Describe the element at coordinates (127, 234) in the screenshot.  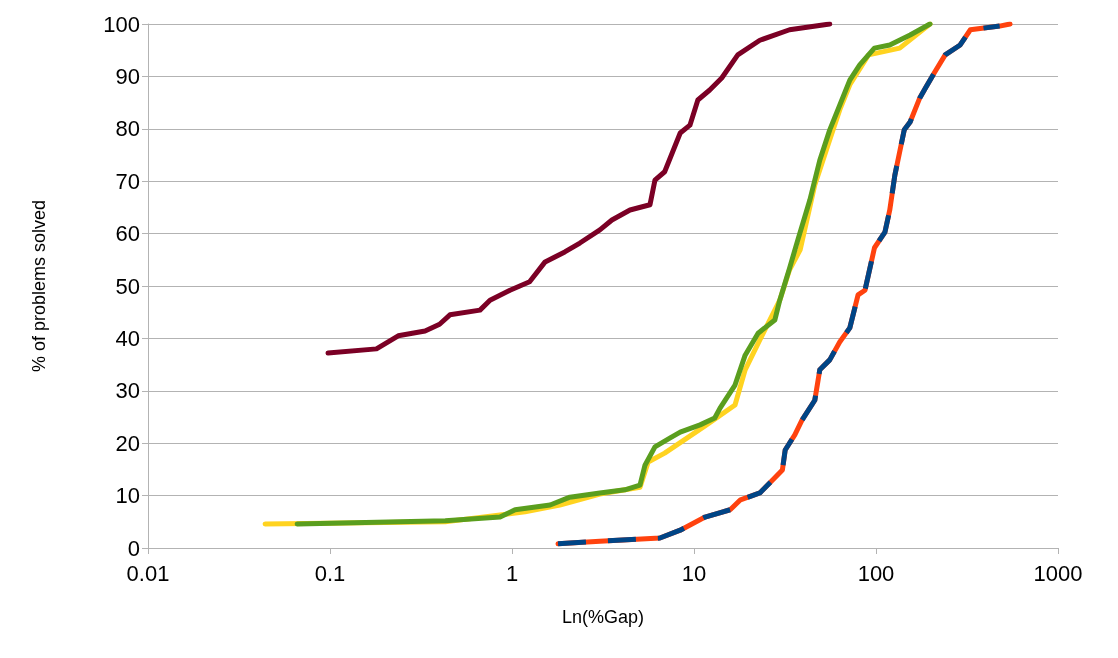
I see `y-tick-label: 60` at that location.